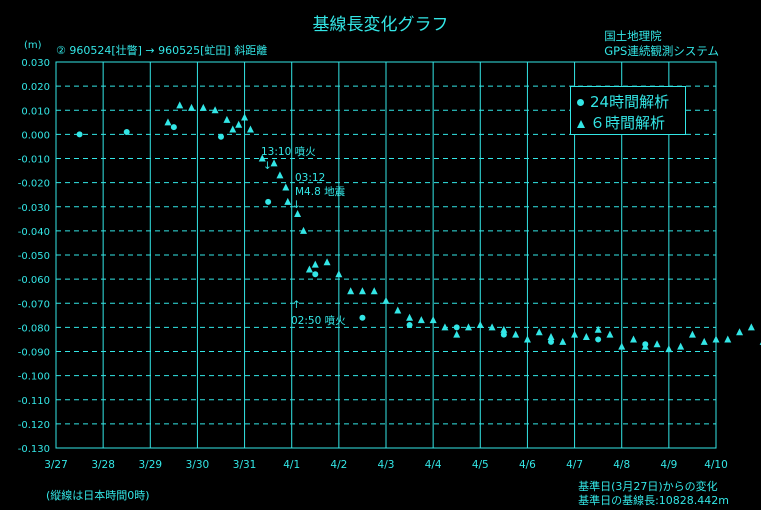  Describe the element at coordinates (34, 184) in the screenshot. I see `y-tick-label: -0.020` at that location.